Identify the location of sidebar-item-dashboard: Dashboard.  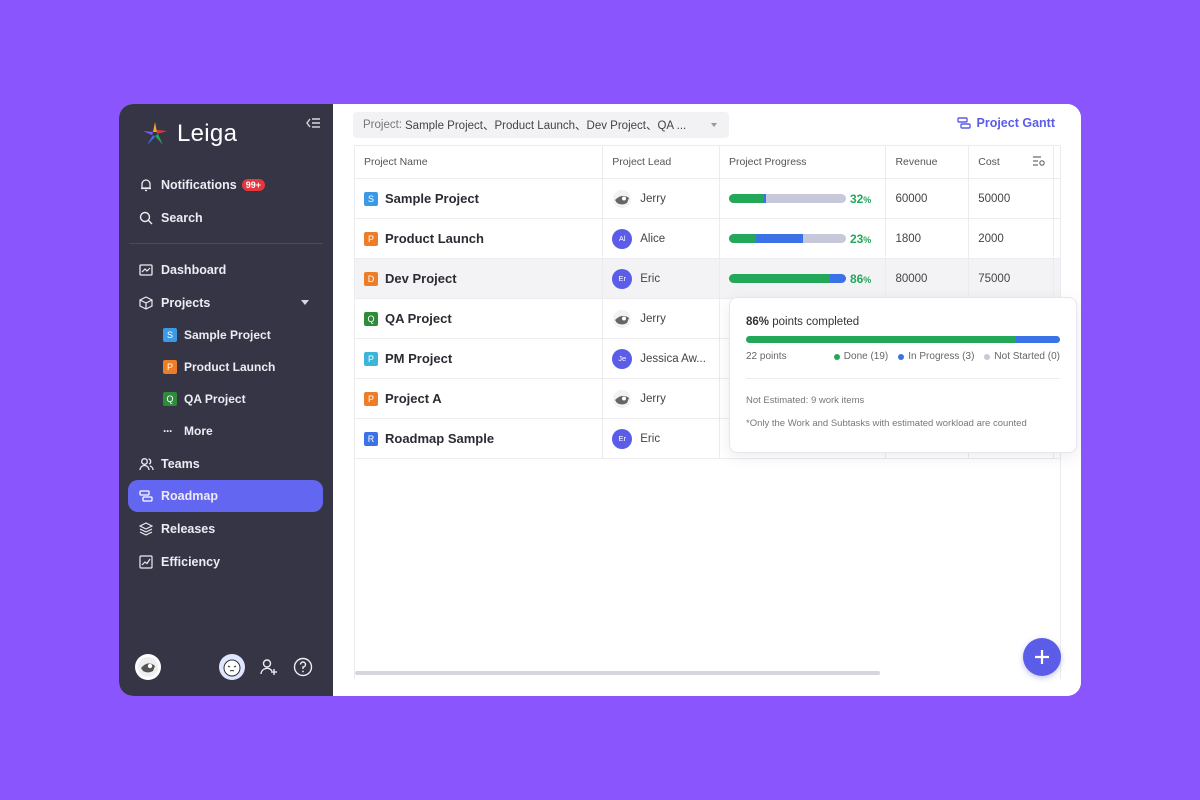
(226, 269).